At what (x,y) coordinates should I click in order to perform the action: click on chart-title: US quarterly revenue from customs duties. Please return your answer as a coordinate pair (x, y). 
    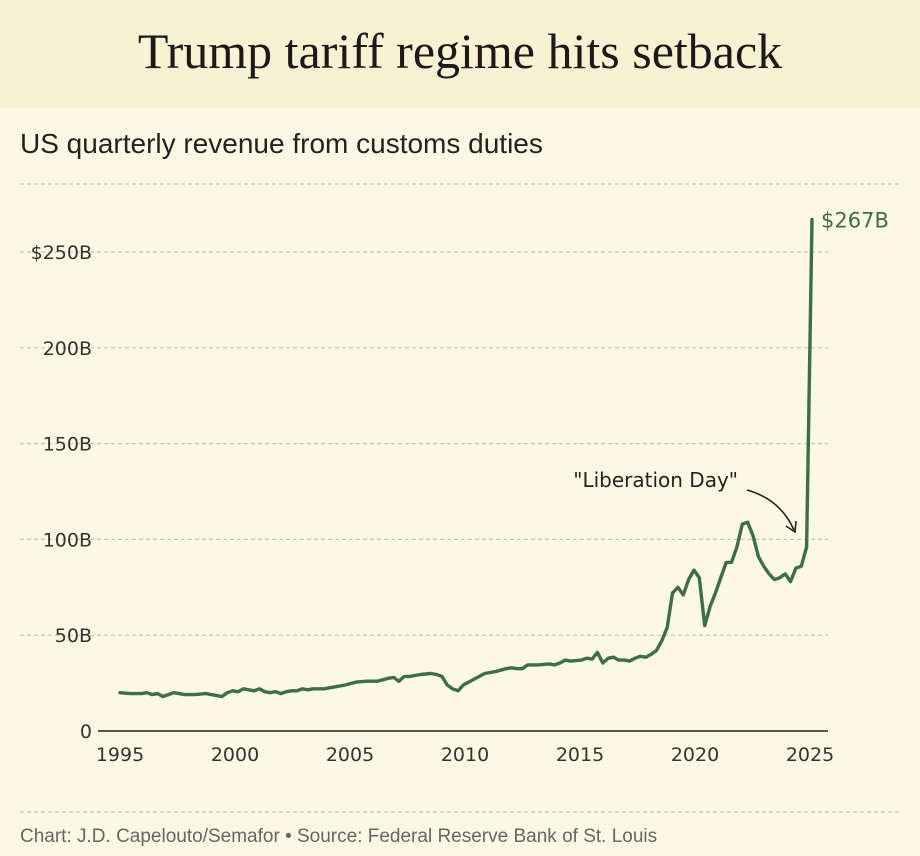
    Looking at the image, I should click on (281, 143).